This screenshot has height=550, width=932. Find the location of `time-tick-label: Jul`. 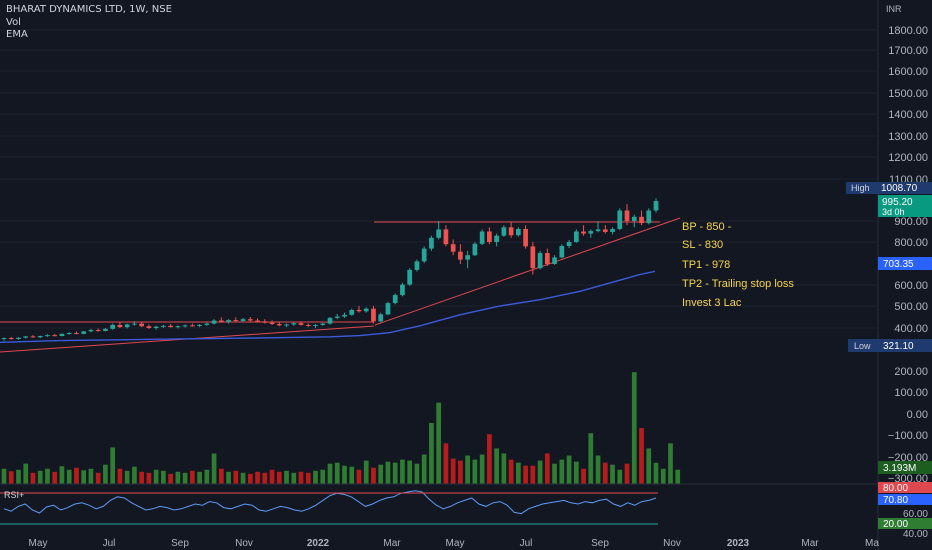

time-tick-label: Jul is located at coordinates (109, 543).